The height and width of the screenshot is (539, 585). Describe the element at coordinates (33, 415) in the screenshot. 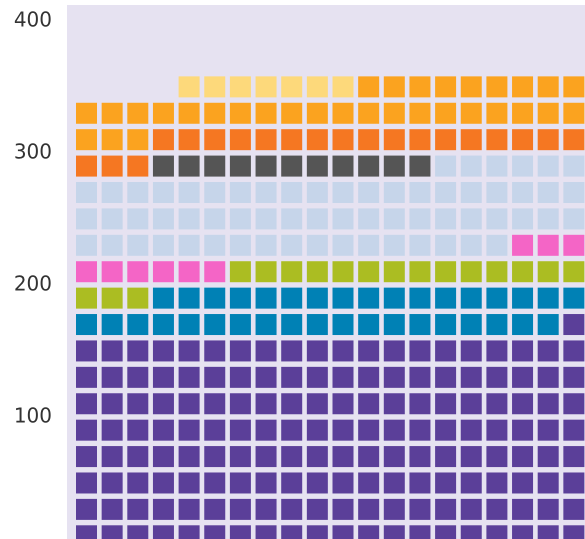

I see `y-tick-label: 100` at that location.